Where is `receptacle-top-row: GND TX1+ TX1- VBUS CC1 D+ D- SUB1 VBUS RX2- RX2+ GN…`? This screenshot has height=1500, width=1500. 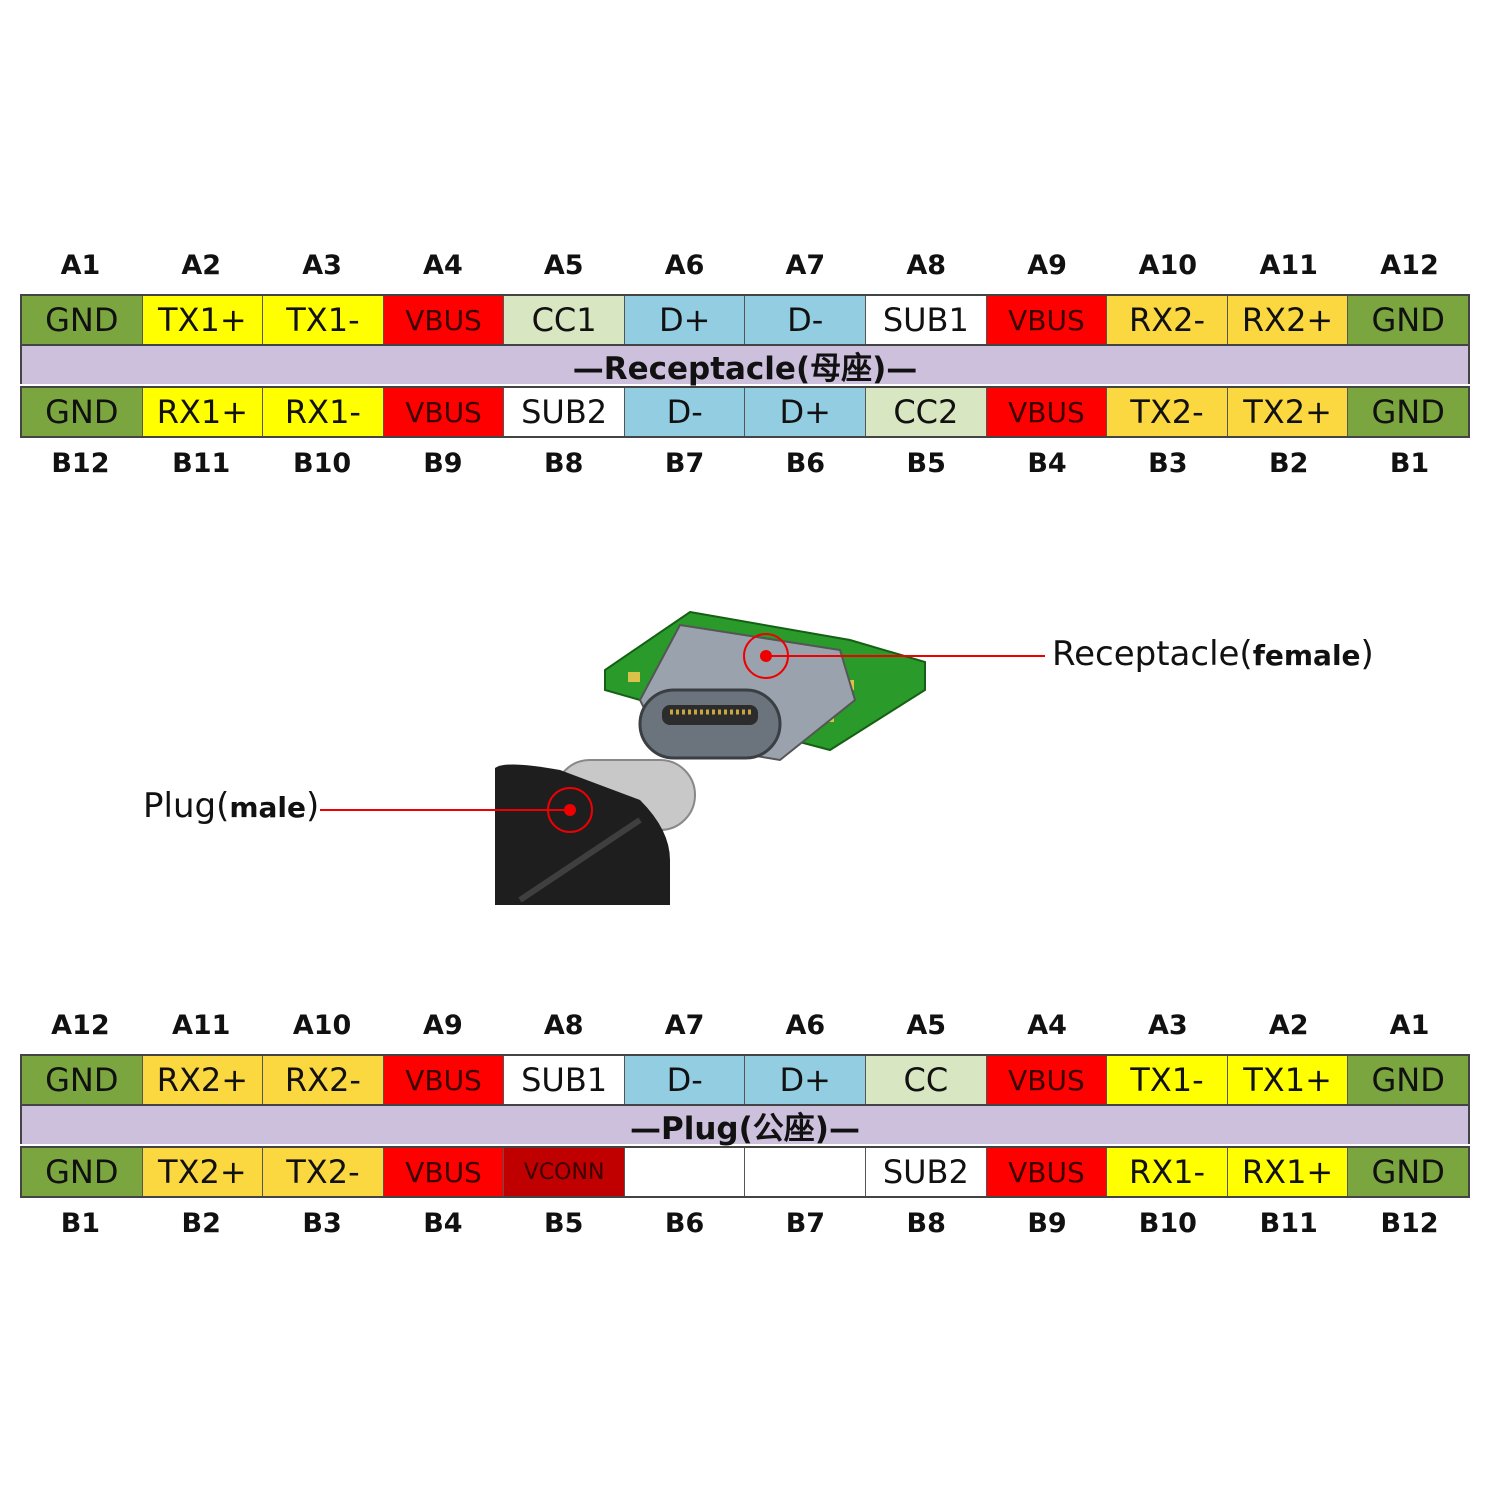 receptacle-top-row: GND TX1+ TX1- VBUS CC1 D+ D- SUB1 VBUS RX2- RX2+ GN… is located at coordinates (745, 320).